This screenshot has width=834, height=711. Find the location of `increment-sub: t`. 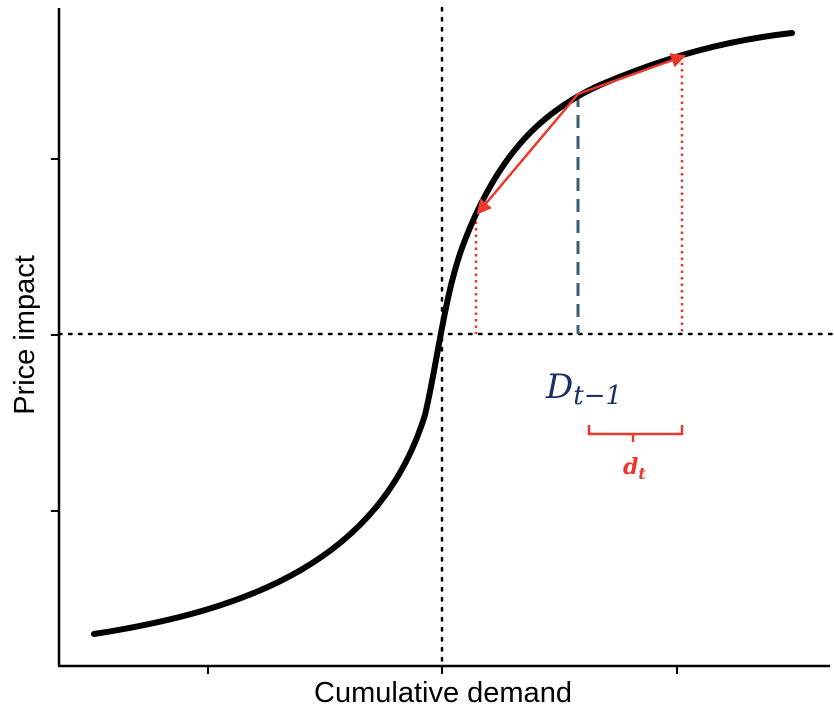

increment-sub: t is located at coordinates (642, 473).